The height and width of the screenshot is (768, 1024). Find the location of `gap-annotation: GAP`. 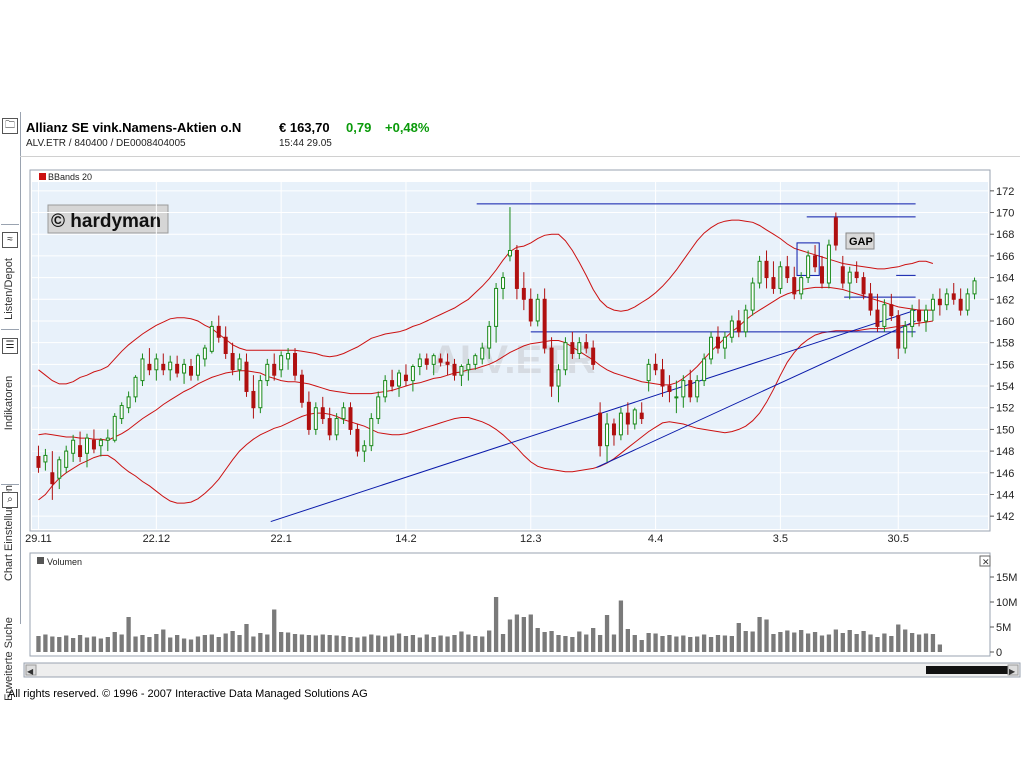

gap-annotation: GAP is located at coordinates (860, 241).